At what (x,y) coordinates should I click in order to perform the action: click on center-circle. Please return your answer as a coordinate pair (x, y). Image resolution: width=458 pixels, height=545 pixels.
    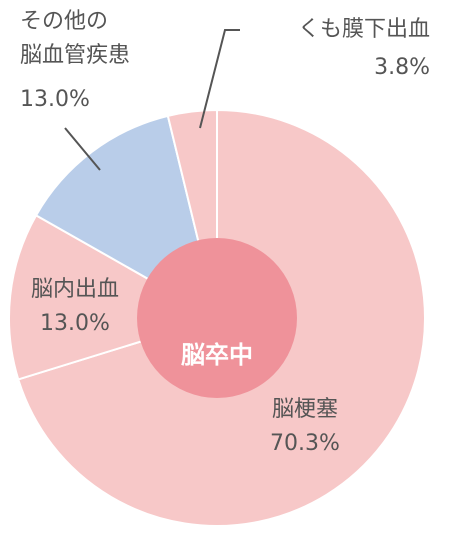
    Looking at the image, I should click on (217, 318).